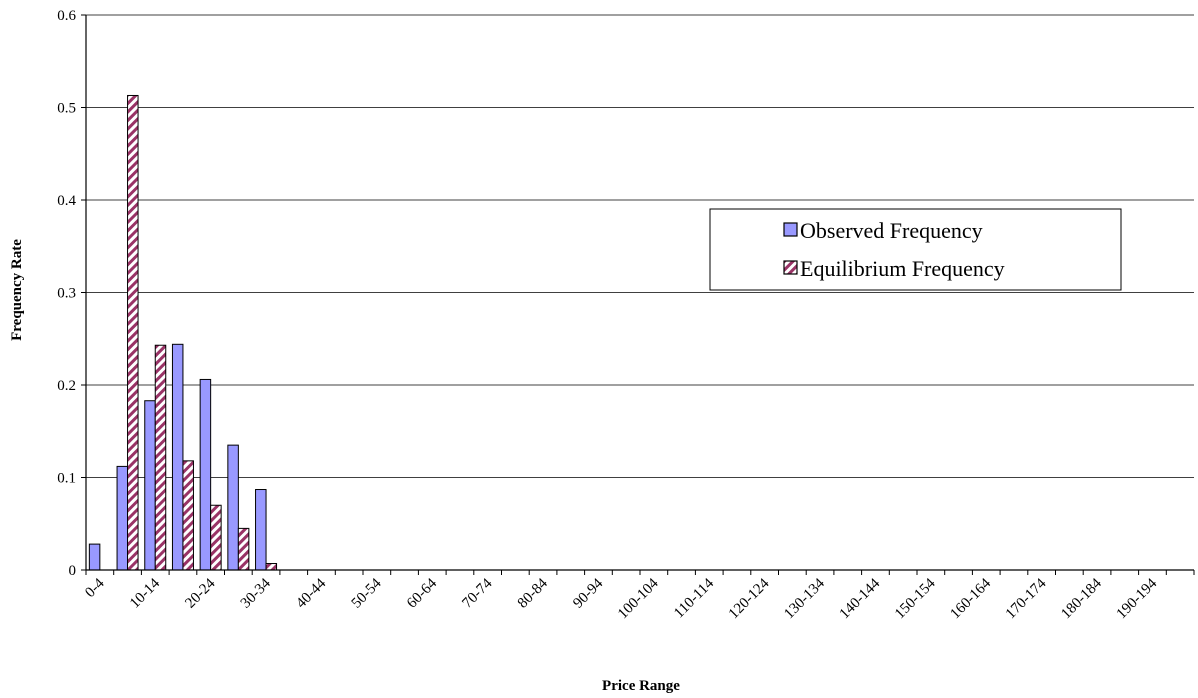 The image size is (1198, 698). What do you see at coordinates (902, 268) in the screenshot?
I see `legend-label-equilibrium: Equilibrium Frequency` at bounding box center [902, 268].